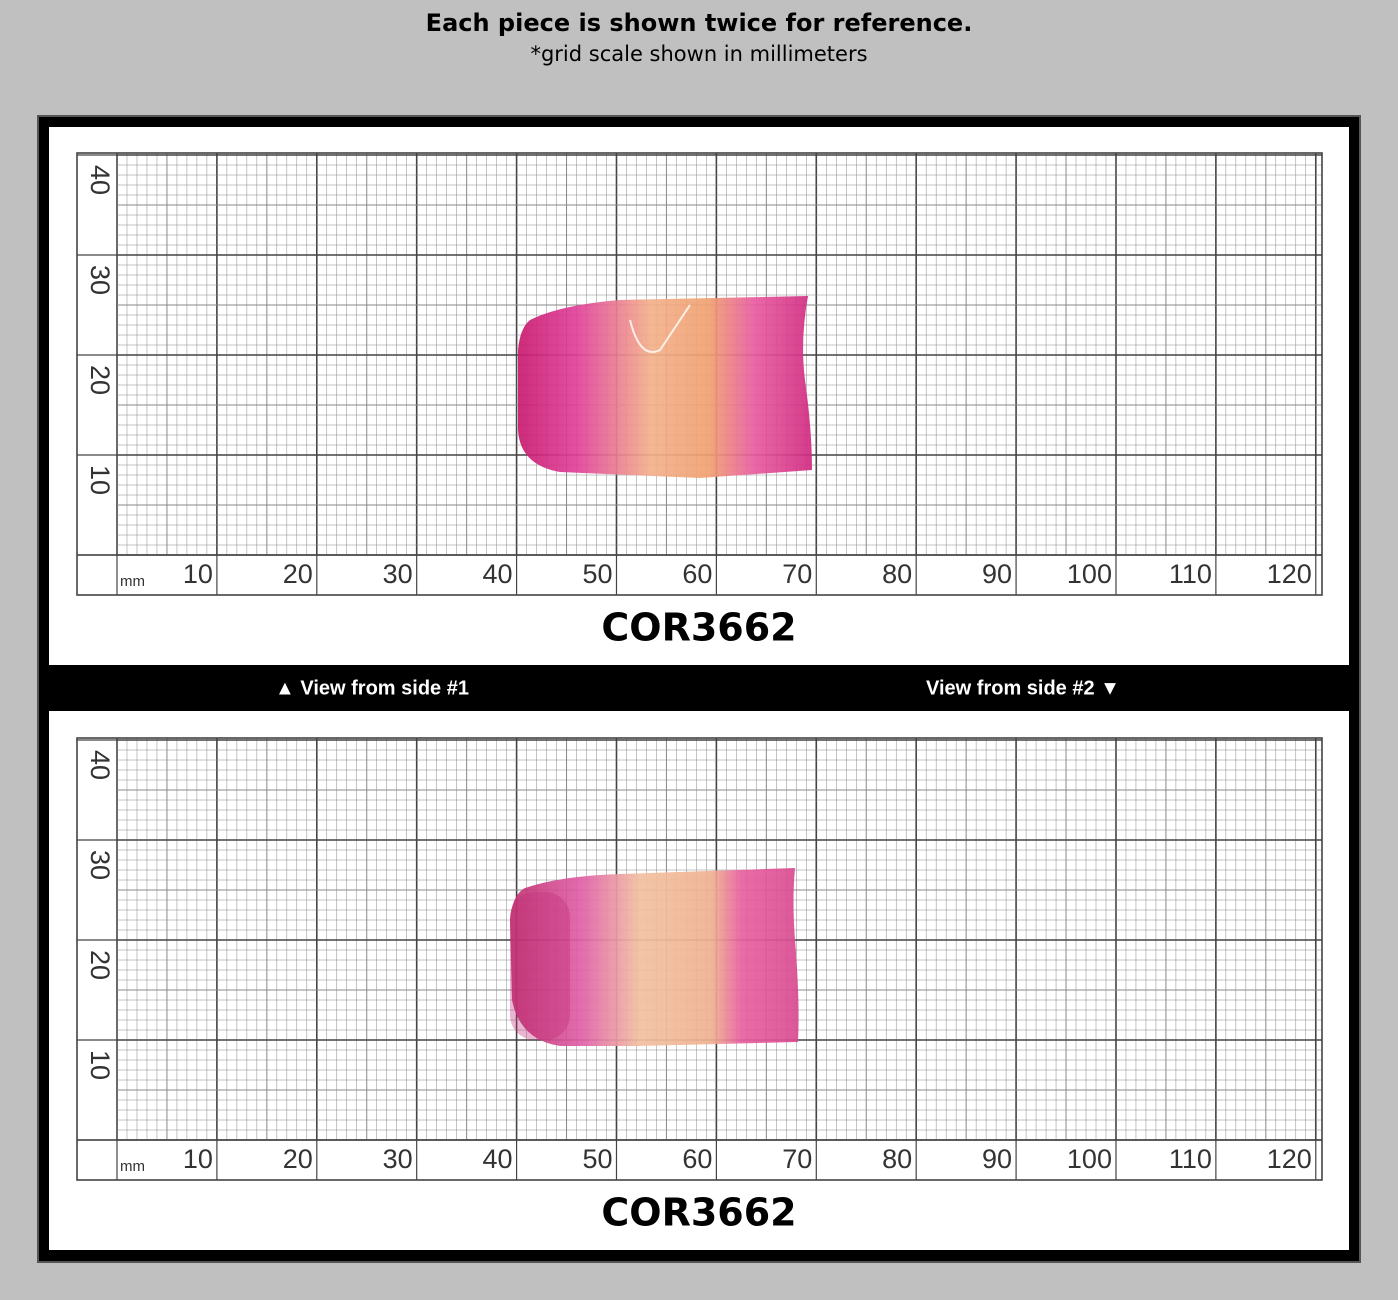  What do you see at coordinates (698, 54) in the screenshot?
I see `subtitle: *grid scale shown in millimeters` at bounding box center [698, 54].